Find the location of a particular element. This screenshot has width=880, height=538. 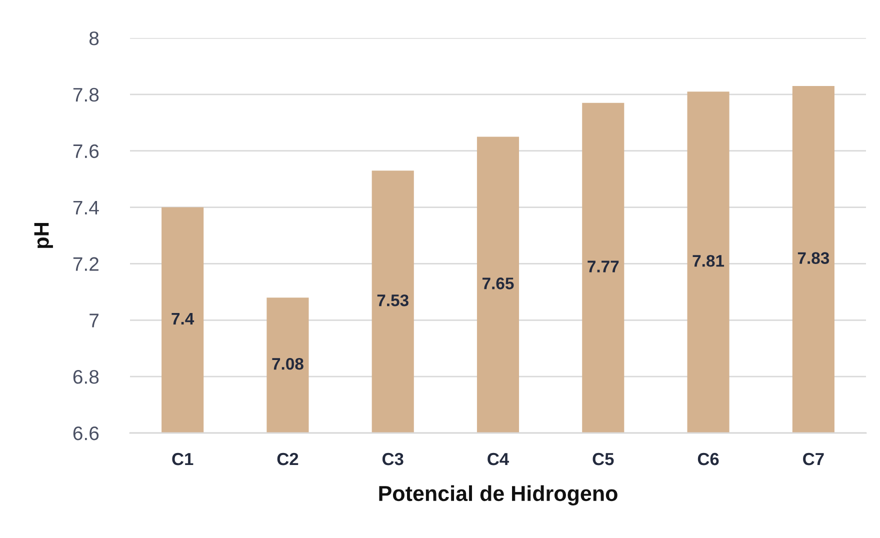

x-tick-label: C5 is located at coordinates (603, 459).